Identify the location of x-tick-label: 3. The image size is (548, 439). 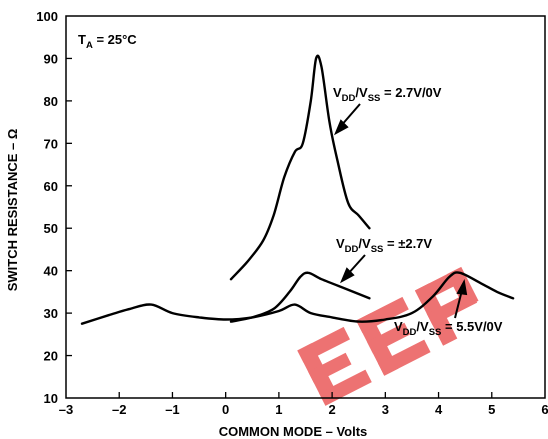
(385, 409).